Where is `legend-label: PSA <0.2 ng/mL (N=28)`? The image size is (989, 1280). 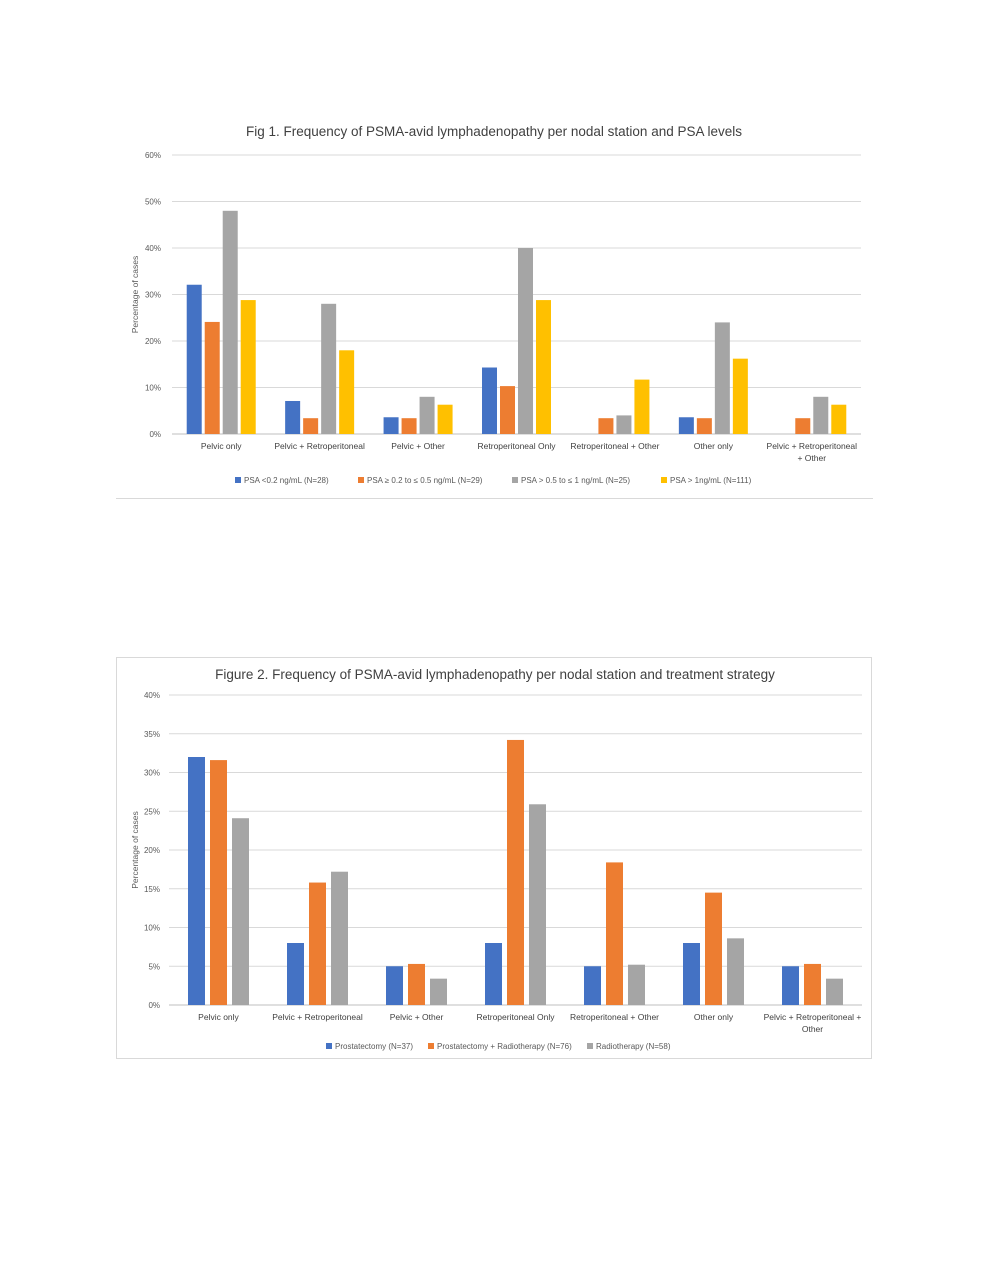
legend-label: PSA <0.2 ng/mL (N=28) is located at coordinates (286, 480).